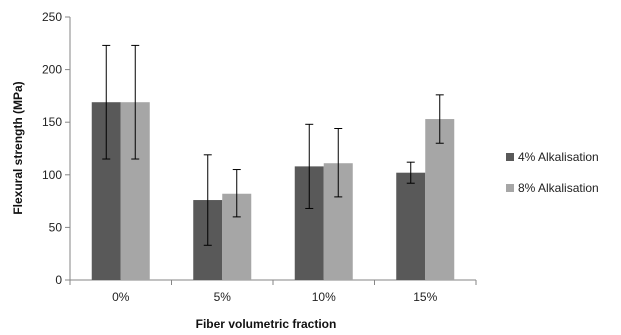 The height and width of the screenshot is (335, 621). I want to click on x-tick-label: 15%, so click(425, 297).